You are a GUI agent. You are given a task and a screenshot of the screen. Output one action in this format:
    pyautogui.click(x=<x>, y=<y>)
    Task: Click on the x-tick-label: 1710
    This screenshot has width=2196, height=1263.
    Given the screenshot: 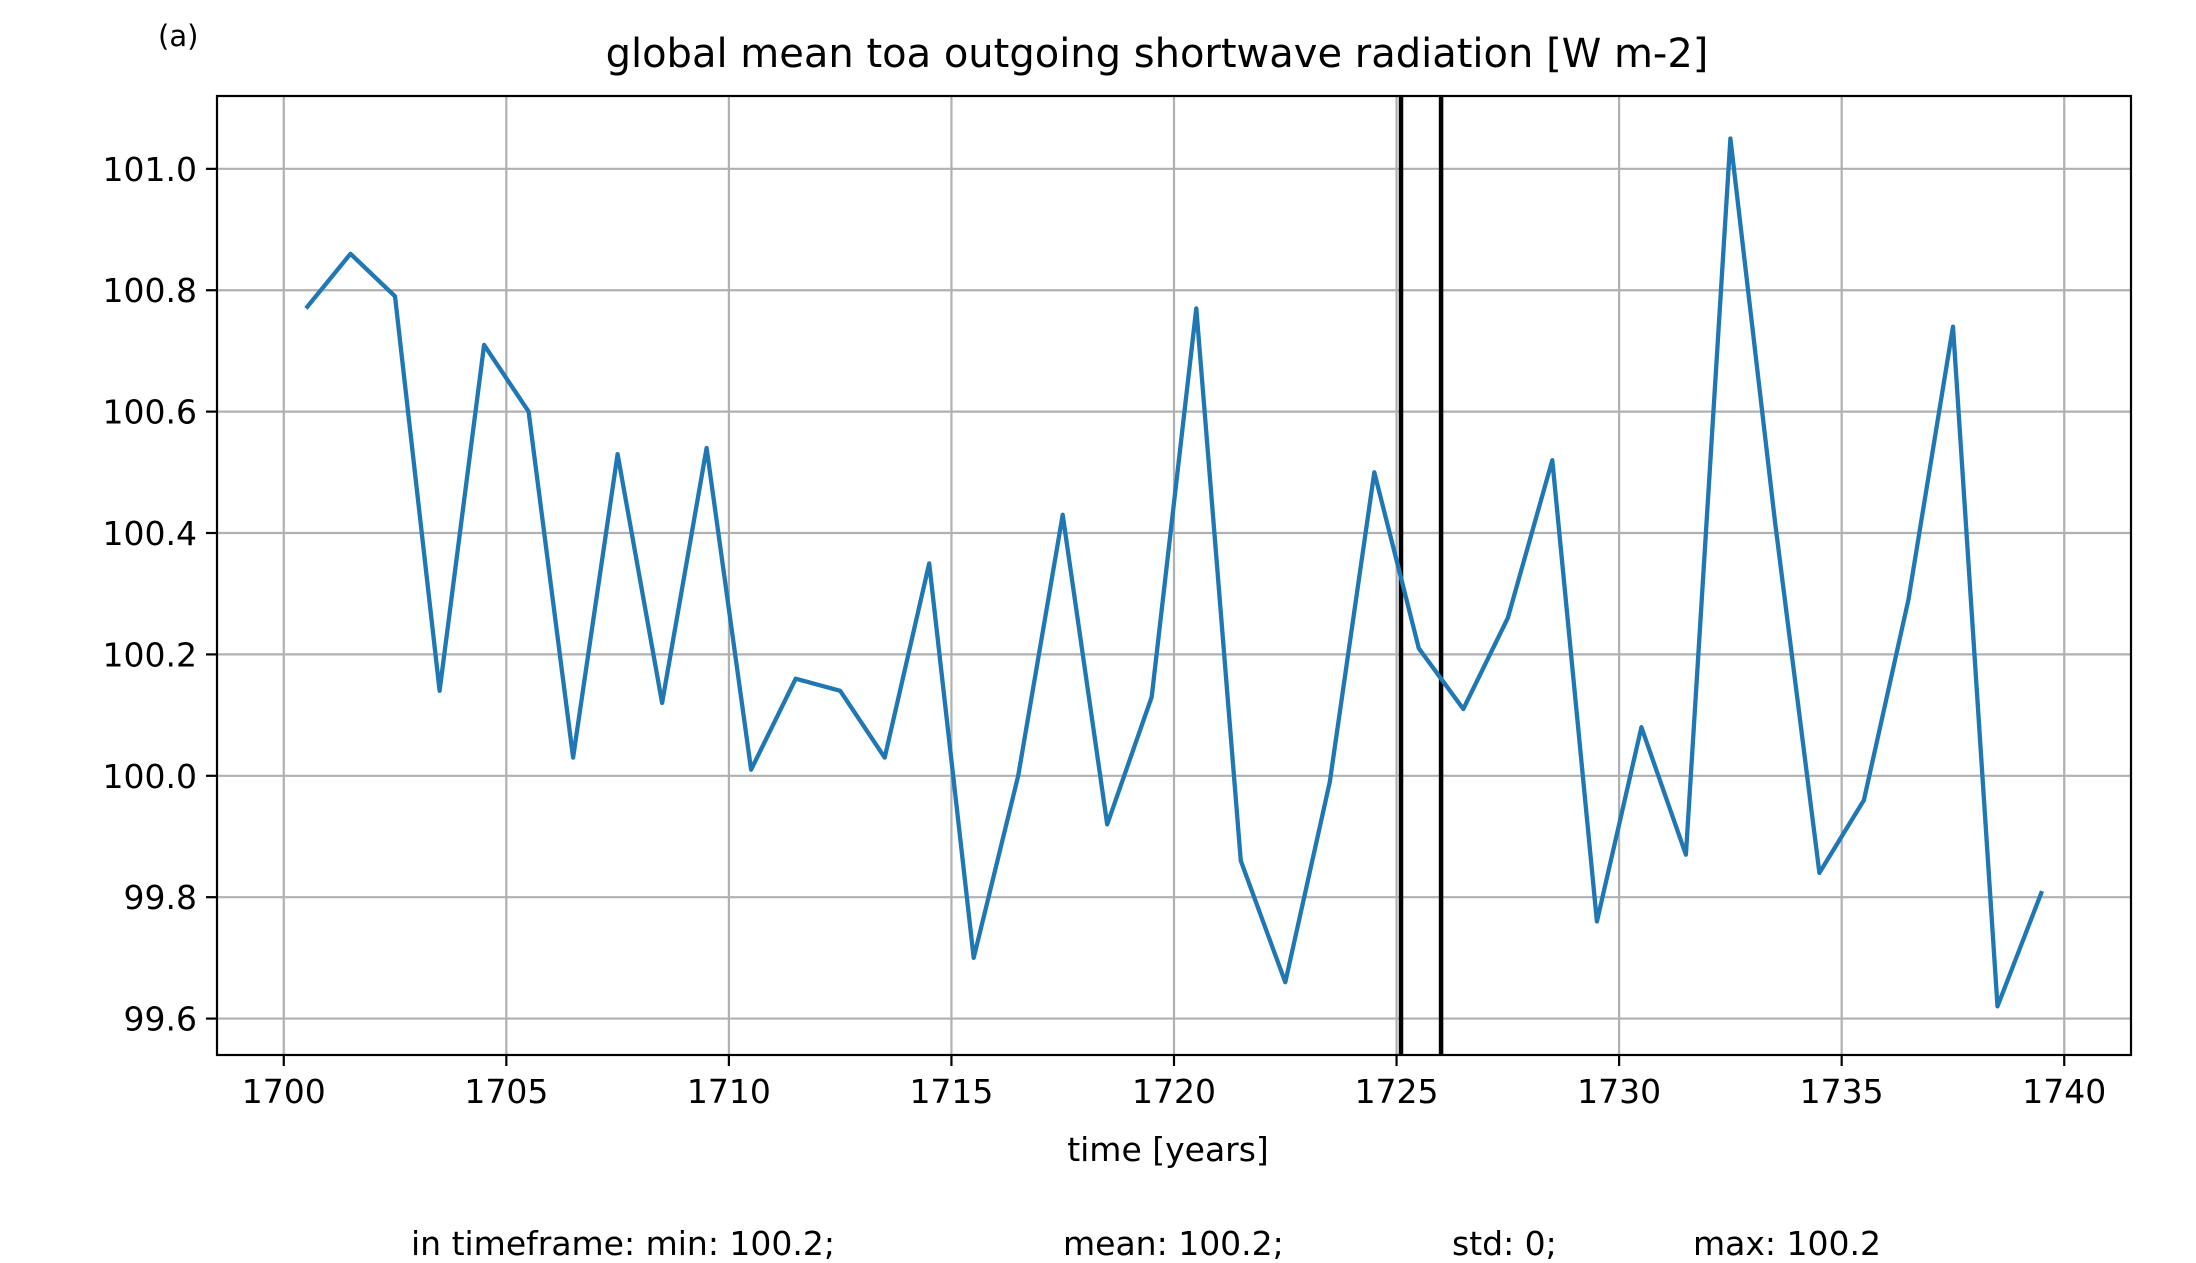 What is the action you would take?
    pyautogui.click(x=729, y=1091)
    